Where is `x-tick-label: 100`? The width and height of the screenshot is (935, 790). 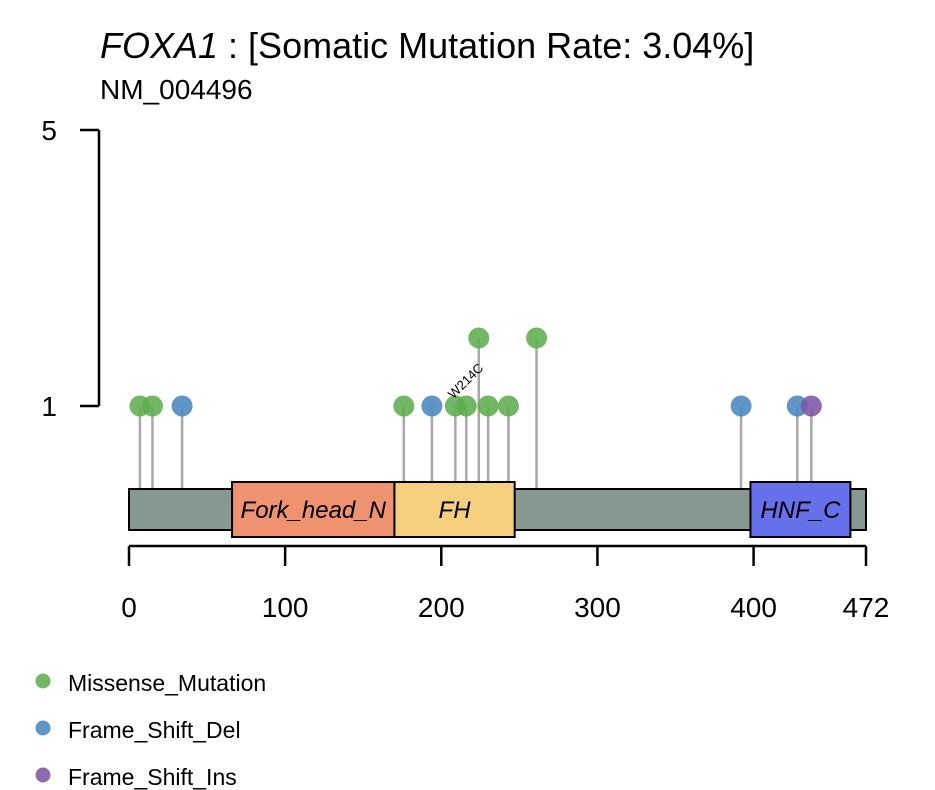
x-tick-label: 100 is located at coordinates (285, 607).